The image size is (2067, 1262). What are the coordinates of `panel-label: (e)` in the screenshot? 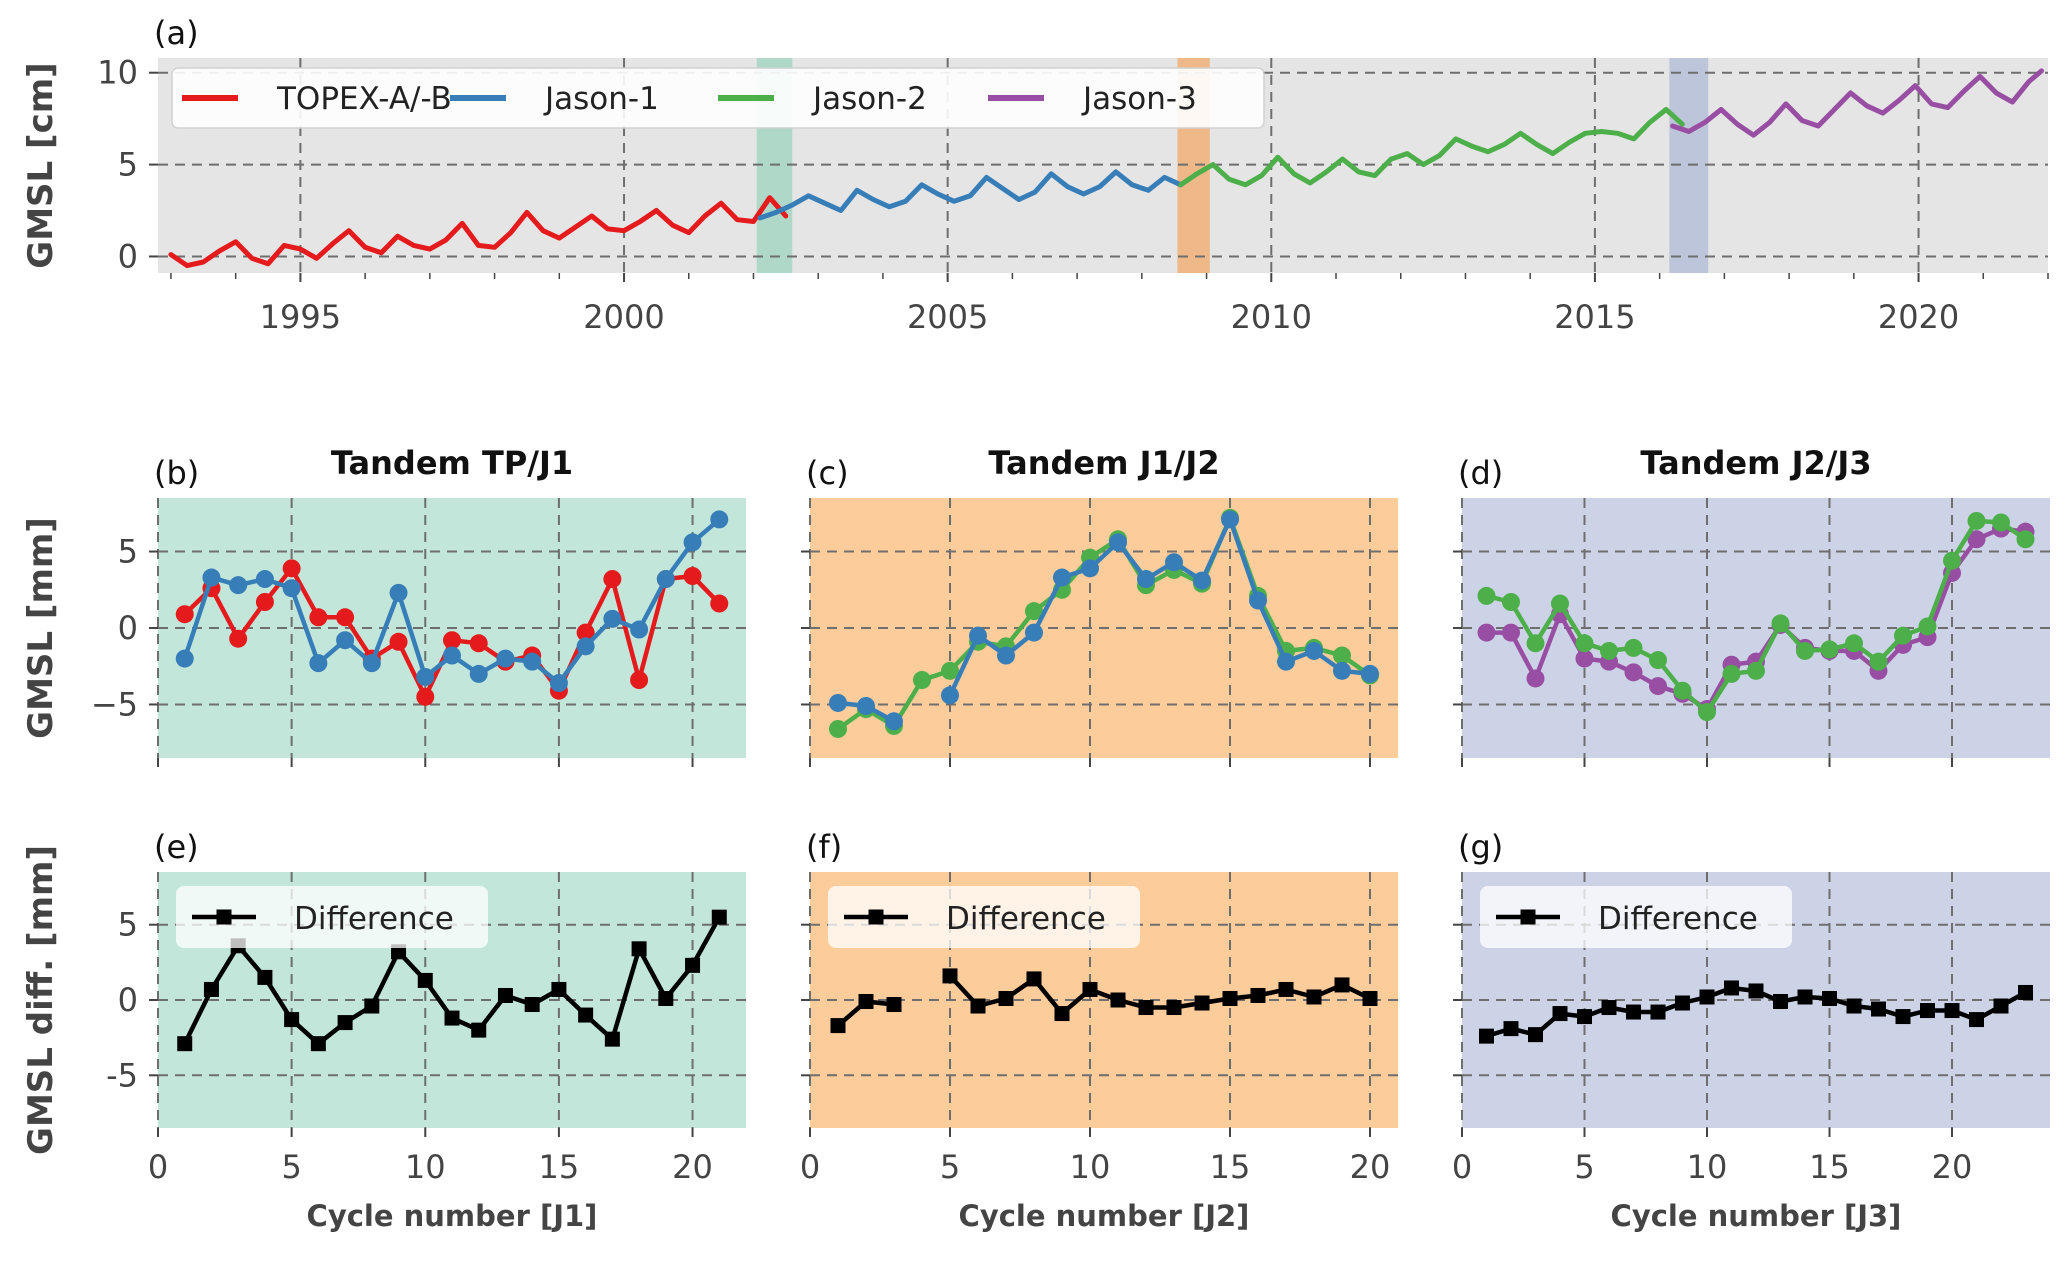 It's located at (176, 847).